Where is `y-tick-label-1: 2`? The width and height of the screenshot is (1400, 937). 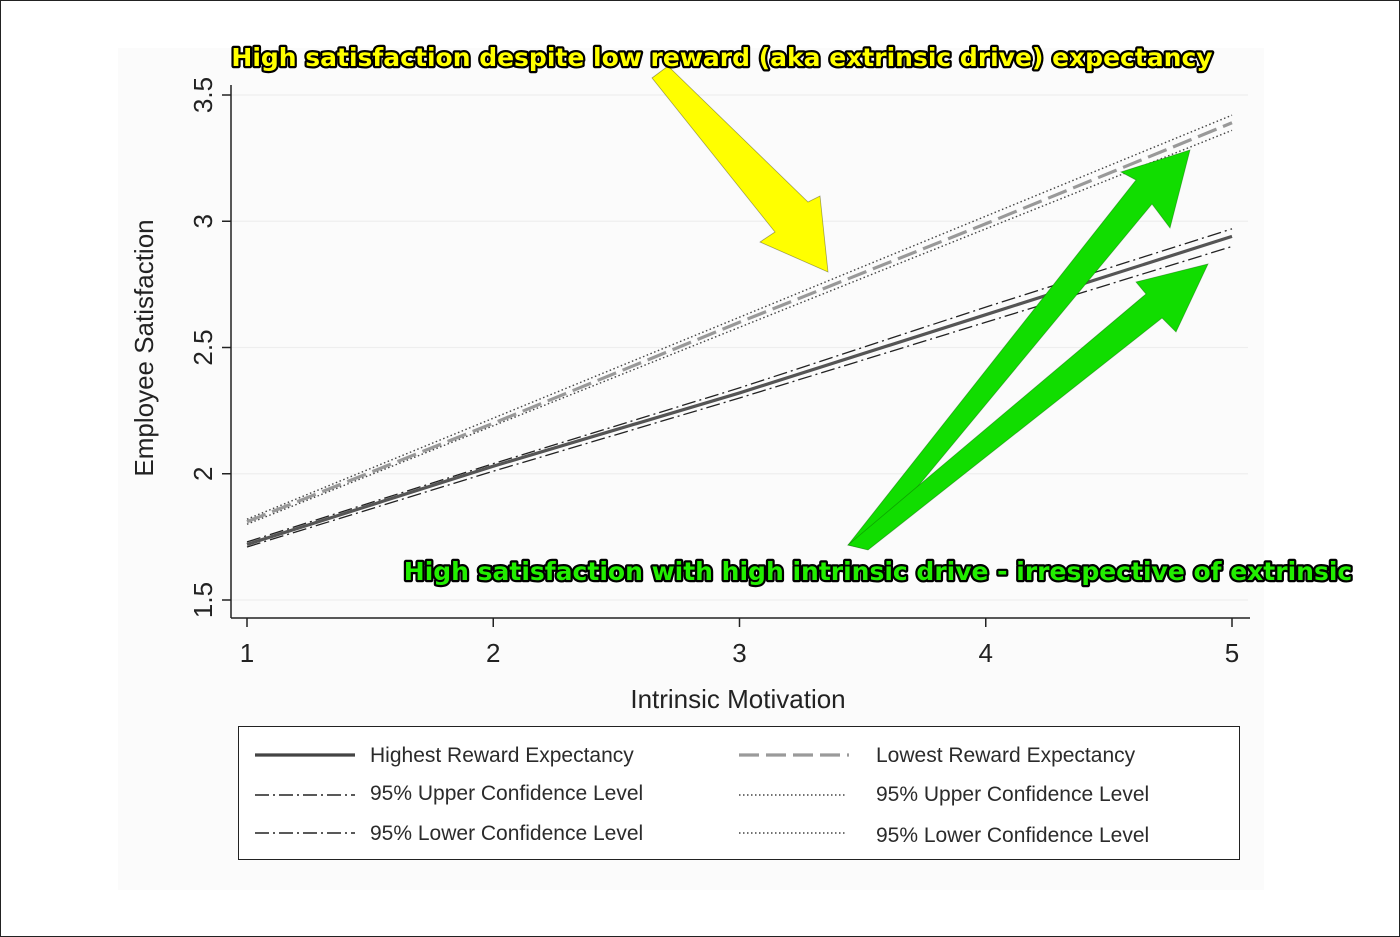
y-tick-label-1: 2 is located at coordinates (203, 474).